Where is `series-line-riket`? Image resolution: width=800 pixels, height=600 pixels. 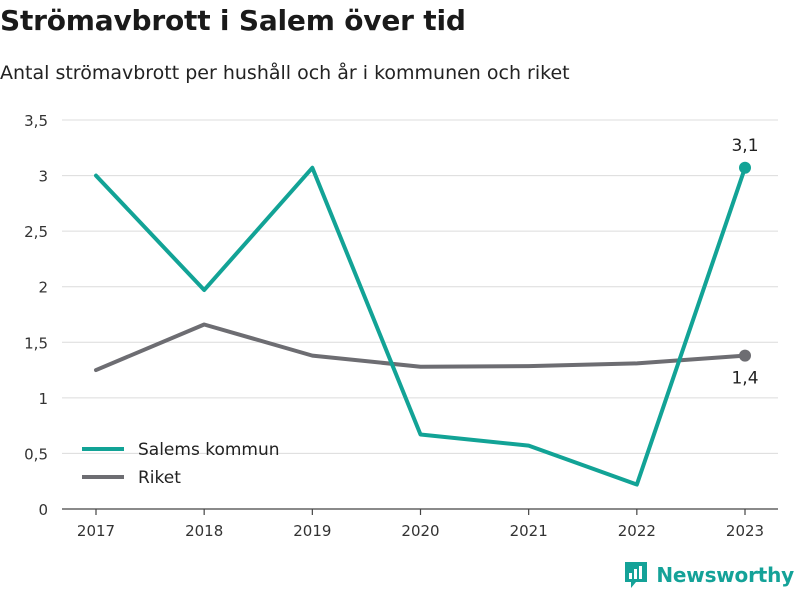 series-line-riket is located at coordinates (420, 347).